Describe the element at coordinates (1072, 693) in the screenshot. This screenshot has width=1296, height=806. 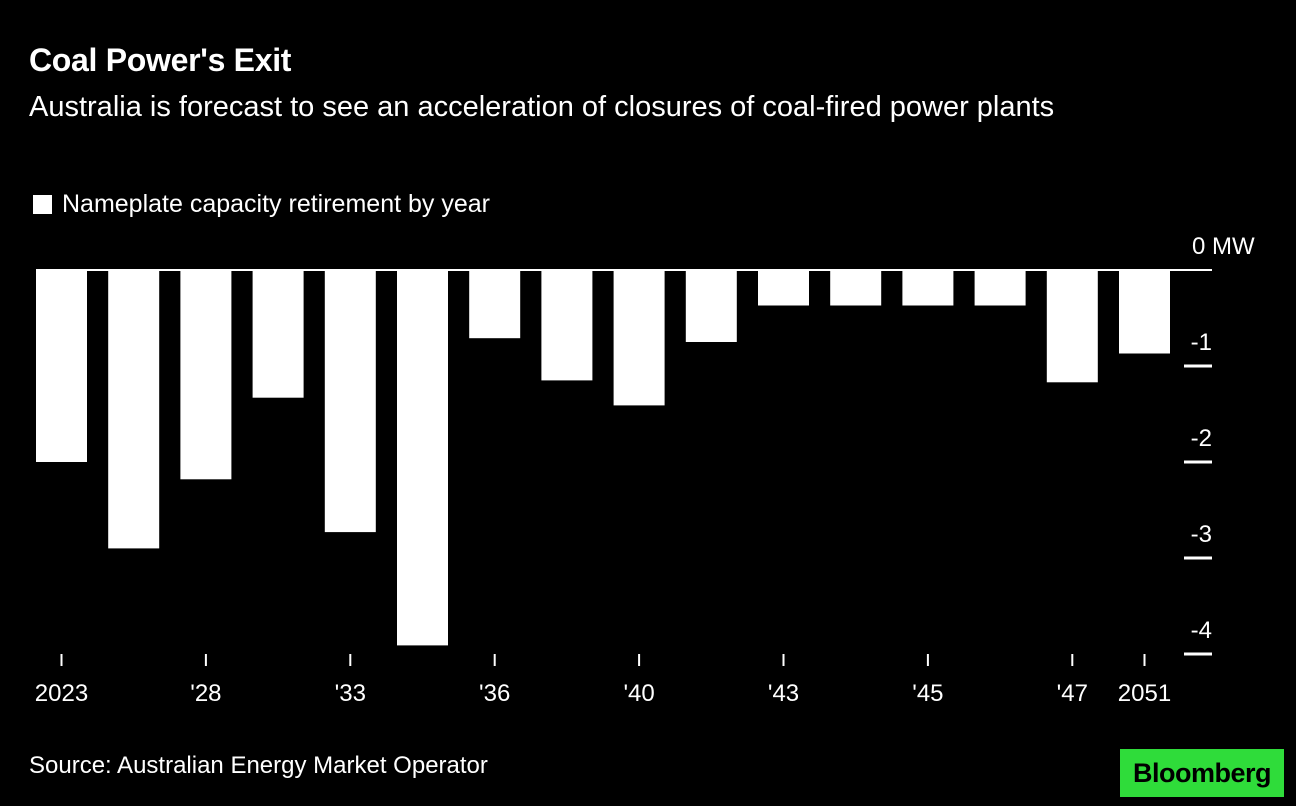
I see `x-tick-label: '47` at that location.